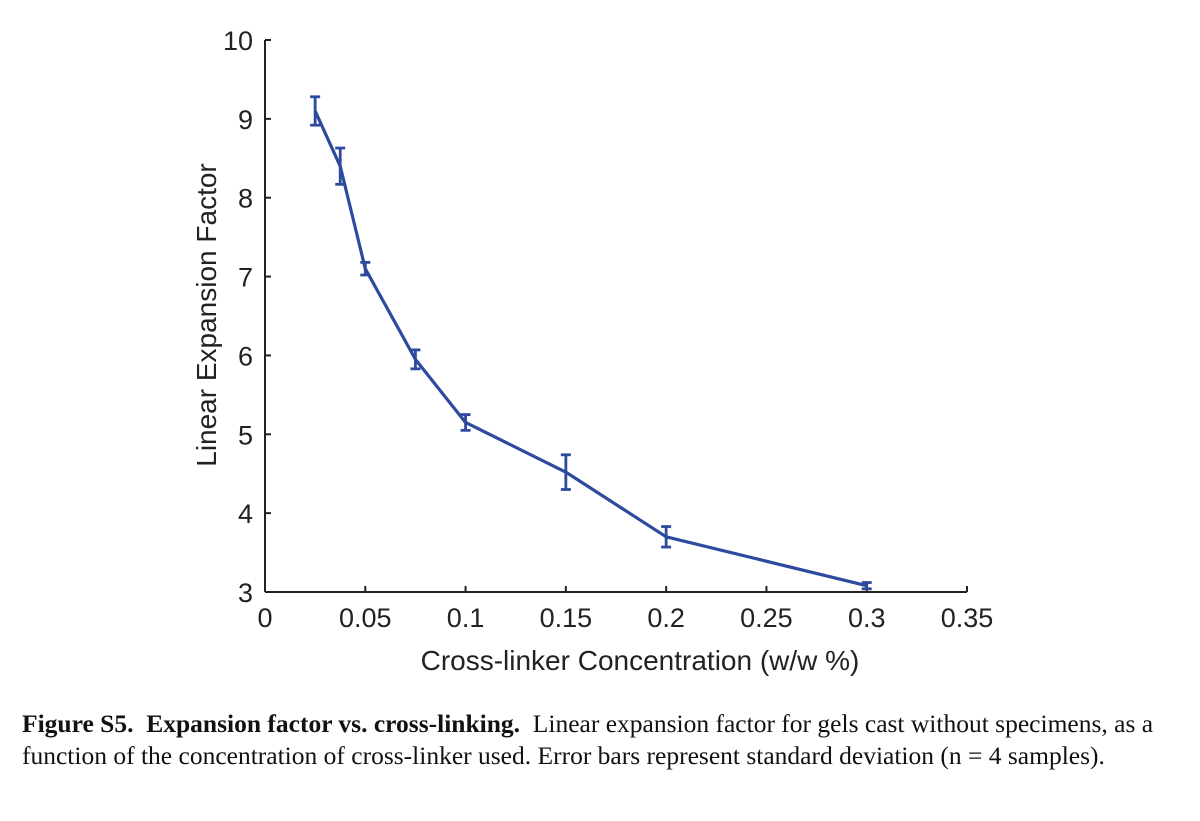  I want to click on x-tick-label: 0.25, so click(766, 618).